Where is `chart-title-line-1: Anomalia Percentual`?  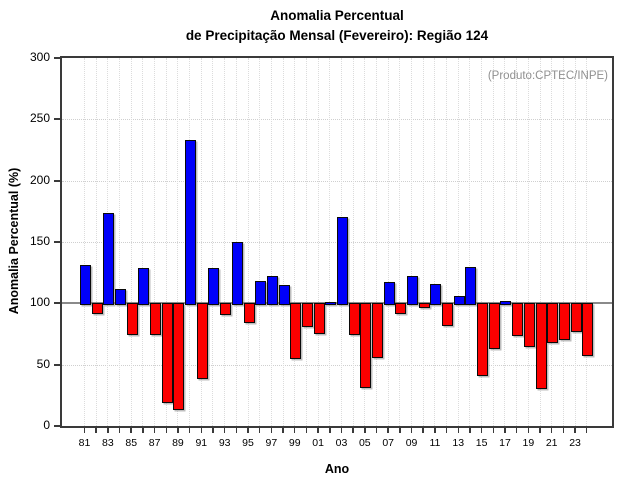
chart-title-line-1: Anomalia Percentual is located at coordinates (337, 15).